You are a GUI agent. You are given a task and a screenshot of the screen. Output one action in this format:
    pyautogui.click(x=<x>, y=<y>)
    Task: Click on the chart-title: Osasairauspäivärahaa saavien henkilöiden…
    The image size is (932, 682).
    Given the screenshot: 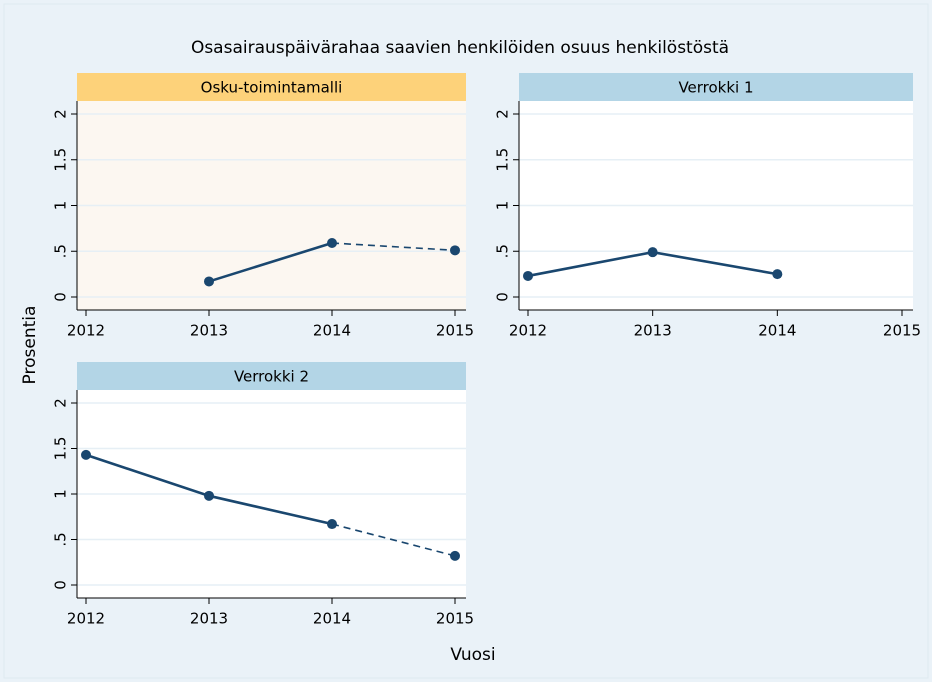 What is the action you would take?
    pyautogui.click(x=460, y=48)
    